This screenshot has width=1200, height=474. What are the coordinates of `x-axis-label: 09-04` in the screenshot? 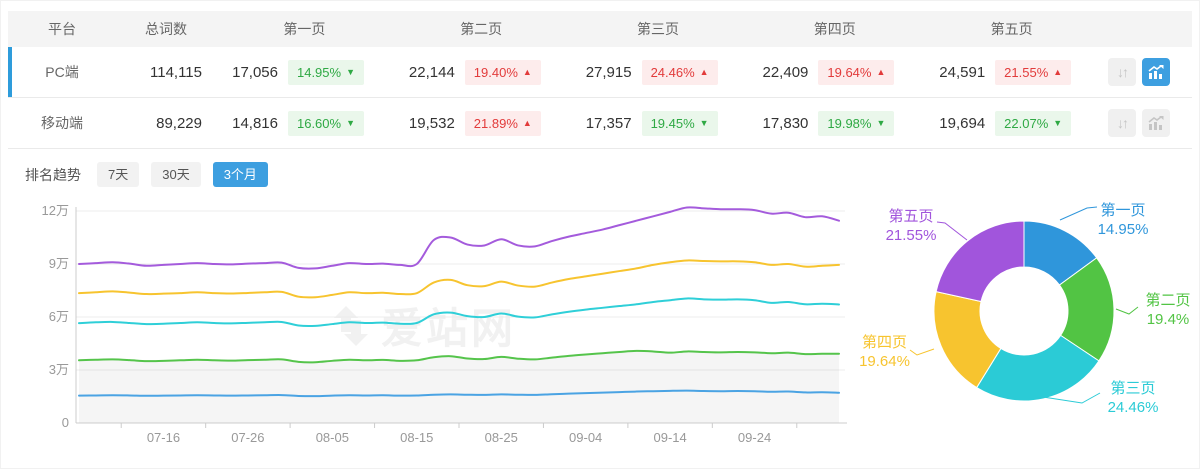 It's located at (585, 437).